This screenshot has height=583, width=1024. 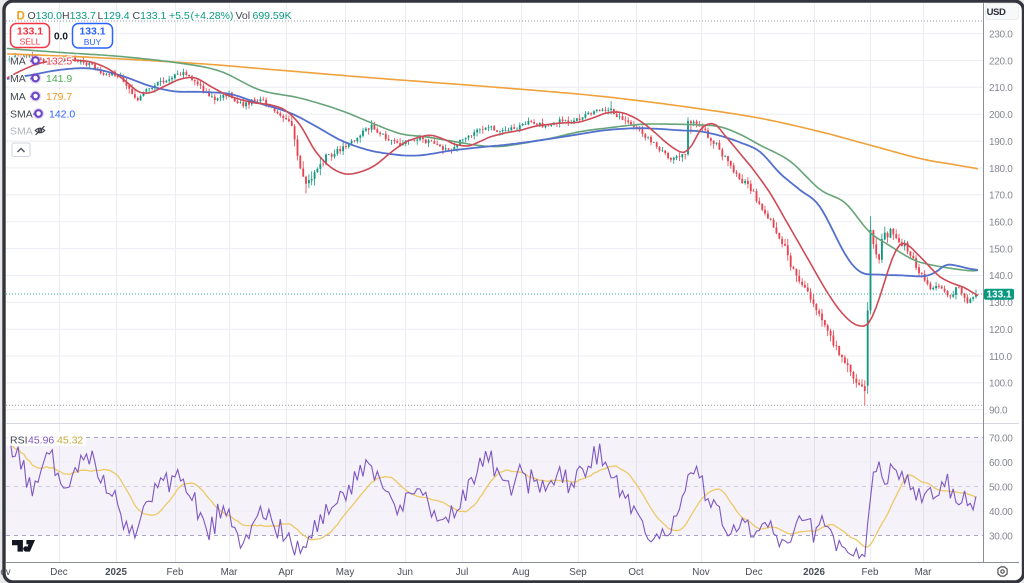 What do you see at coordinates (19, 440) in the screenshot?
I see `svg-text: RSI` at bounding box center [19, 440].